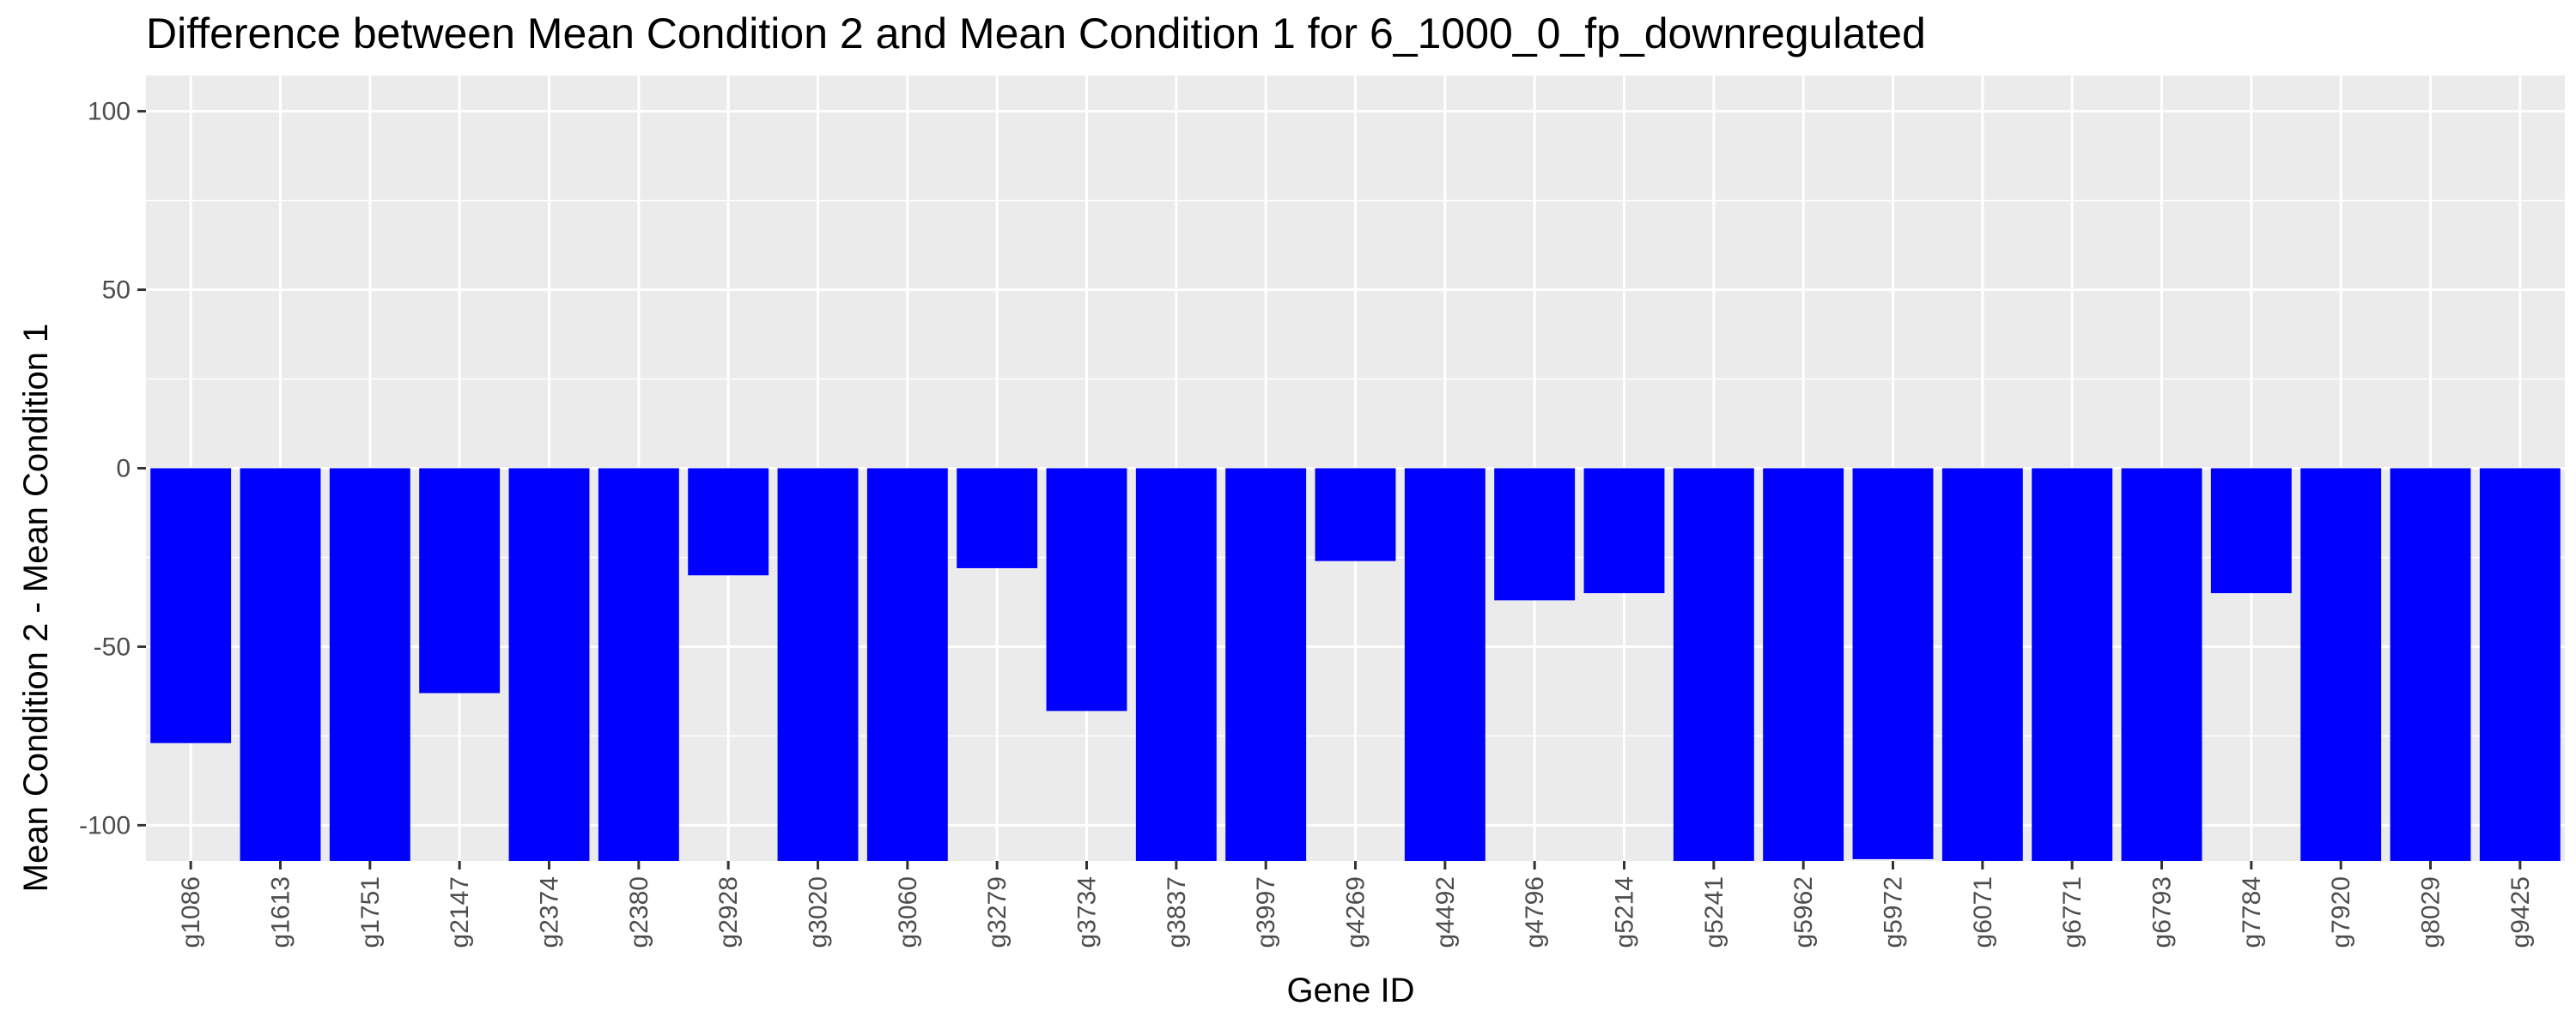 This screenshot has height=1030, width=2576. Describe the element at coordinates (370, 912) in the screenshot. I see `x-tick-label: g1751` at that location.